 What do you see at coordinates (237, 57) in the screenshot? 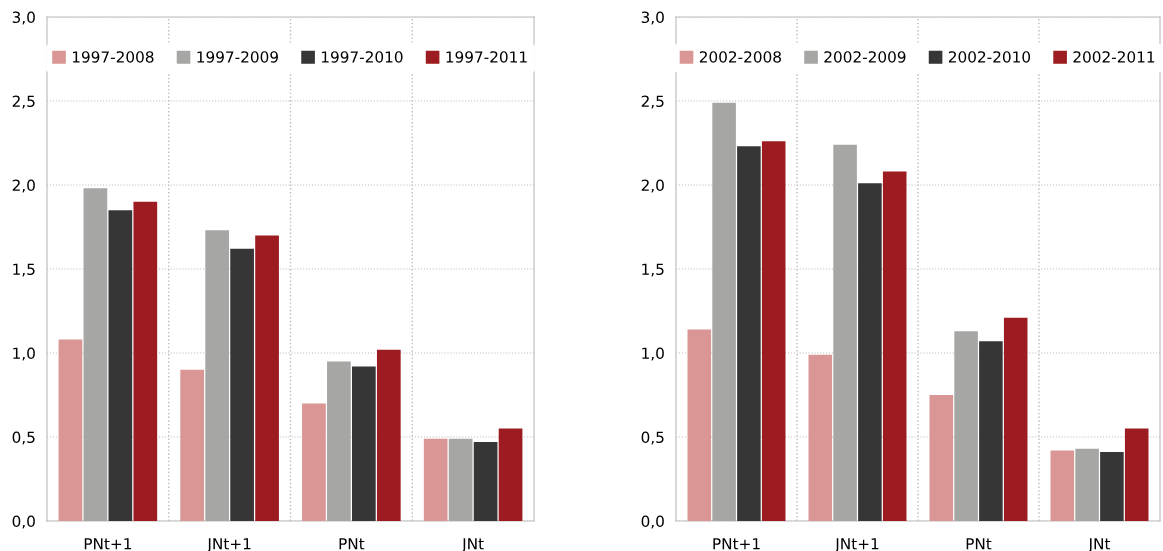
I see `legend-label: 1997-2009` at bounding box center [237, 57].